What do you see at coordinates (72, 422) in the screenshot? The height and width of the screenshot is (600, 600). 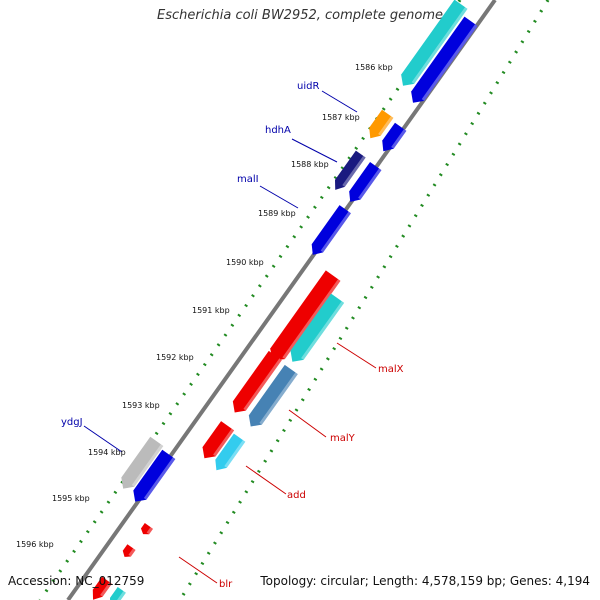 I see `gene-label-ydgJ: ydgJ` at bounding box center [72, 422].